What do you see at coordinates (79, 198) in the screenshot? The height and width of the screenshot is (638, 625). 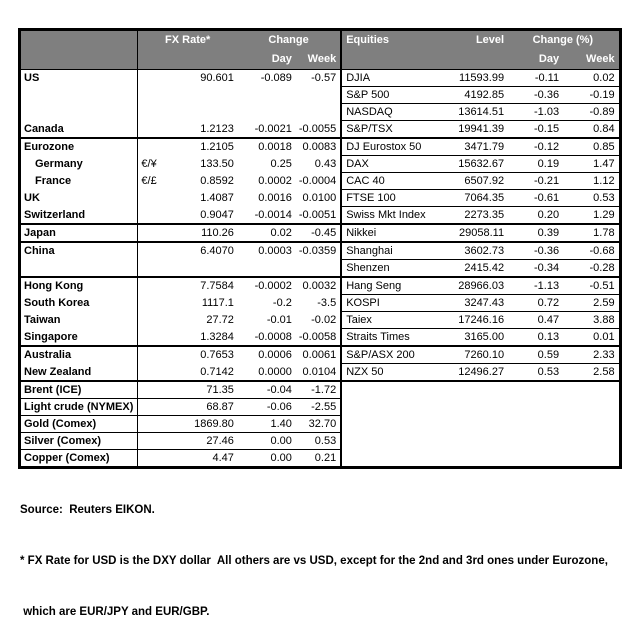 I see `cell-country: UK` at bounding box center [79, 198].